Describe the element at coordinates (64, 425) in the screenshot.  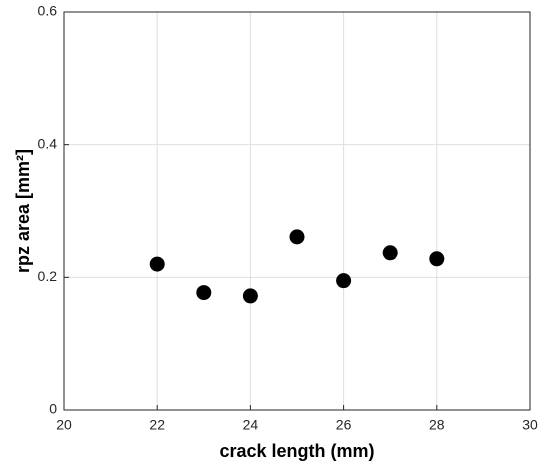
I see `x-tick-label: 20` at that location.